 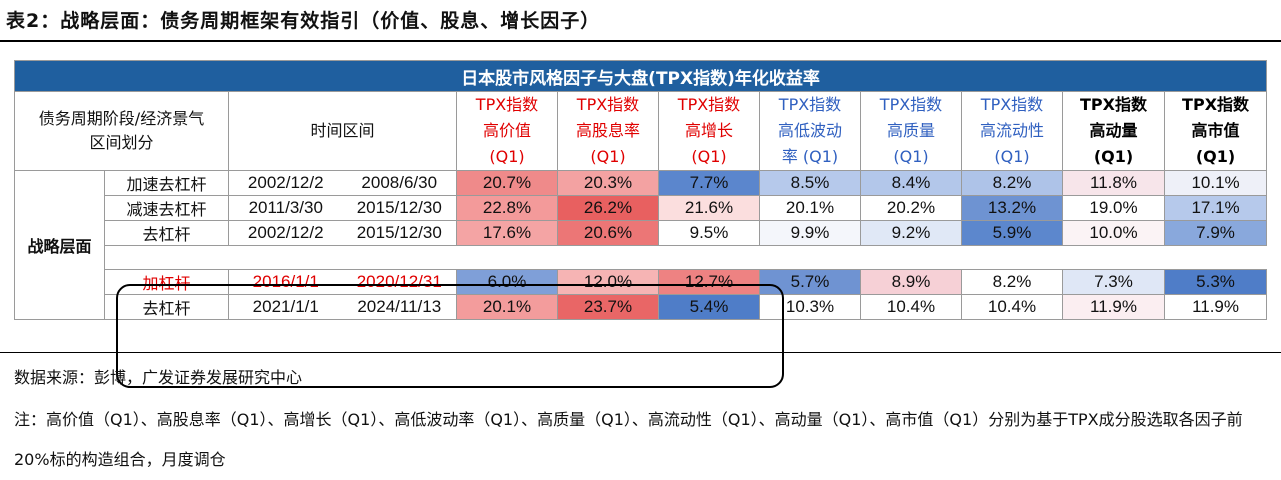 What do you see at coordinates (810, 282) in the screenshot?
I see `value-cell: 5.7%` at bounding box center [810, 282].